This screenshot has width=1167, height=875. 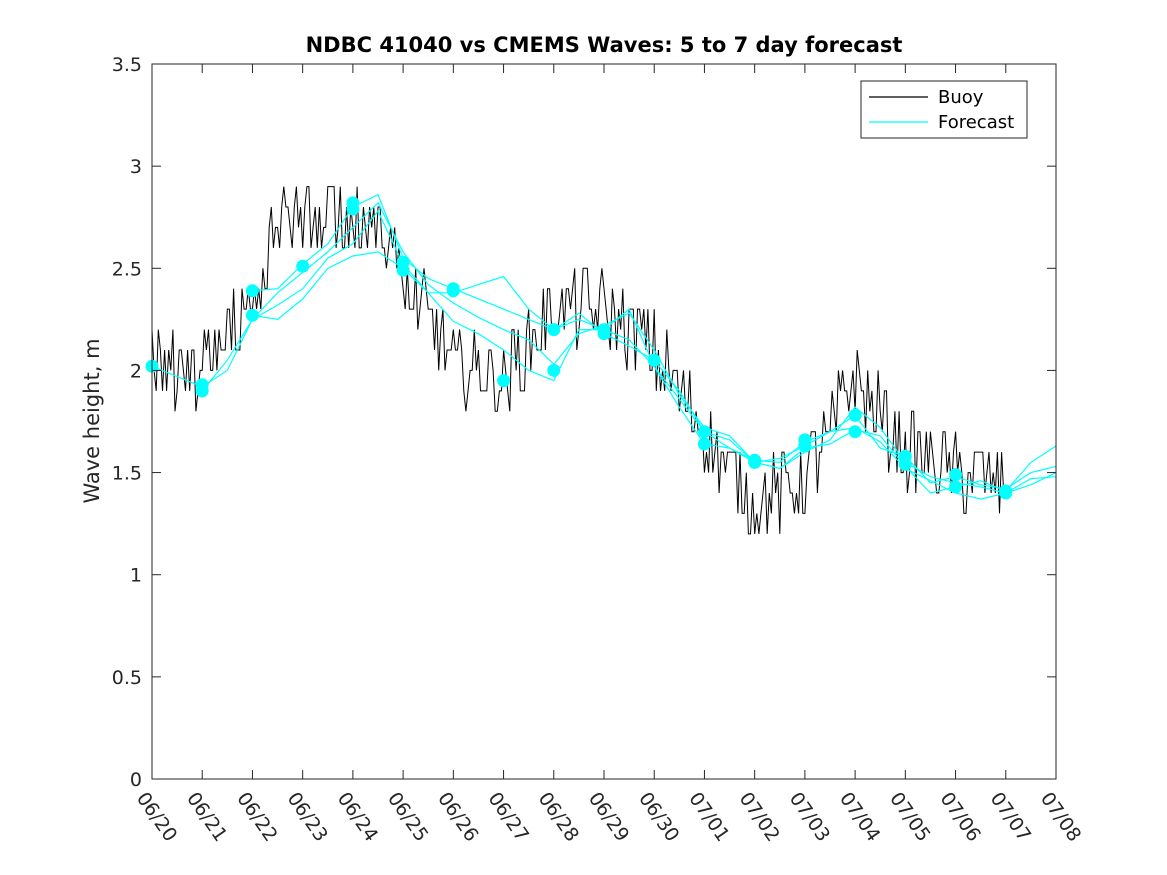 What do you see at coordinates (961, 97) in the screenshot?
I see `legend-label-buoy: Buoy` at bounding box center [961, 97].